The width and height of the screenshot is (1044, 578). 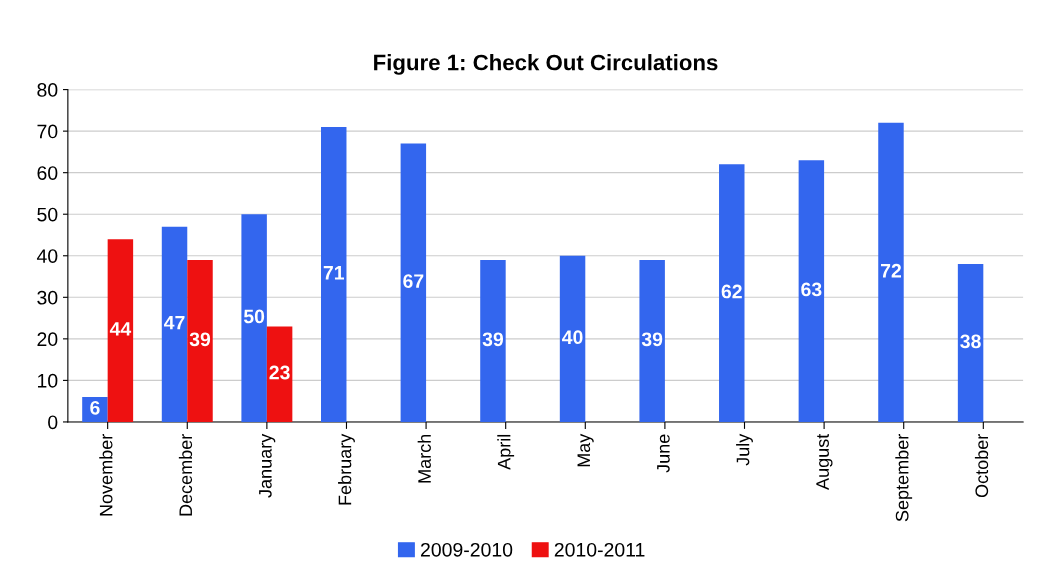 I want to click on y-tick-label: 40, so click(x=47, y=256).